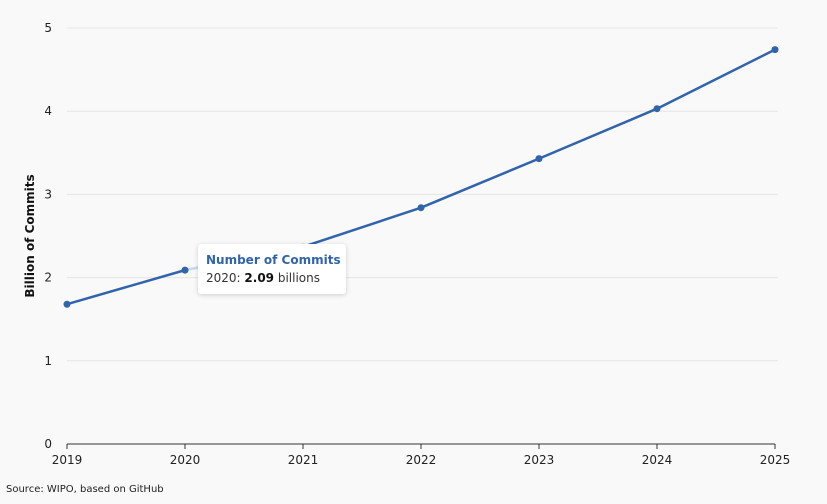  What do you see at coordinates (67, 460) in the screenshot?
I see `x-tick-label: 2019` at bounding box center [67, 460].